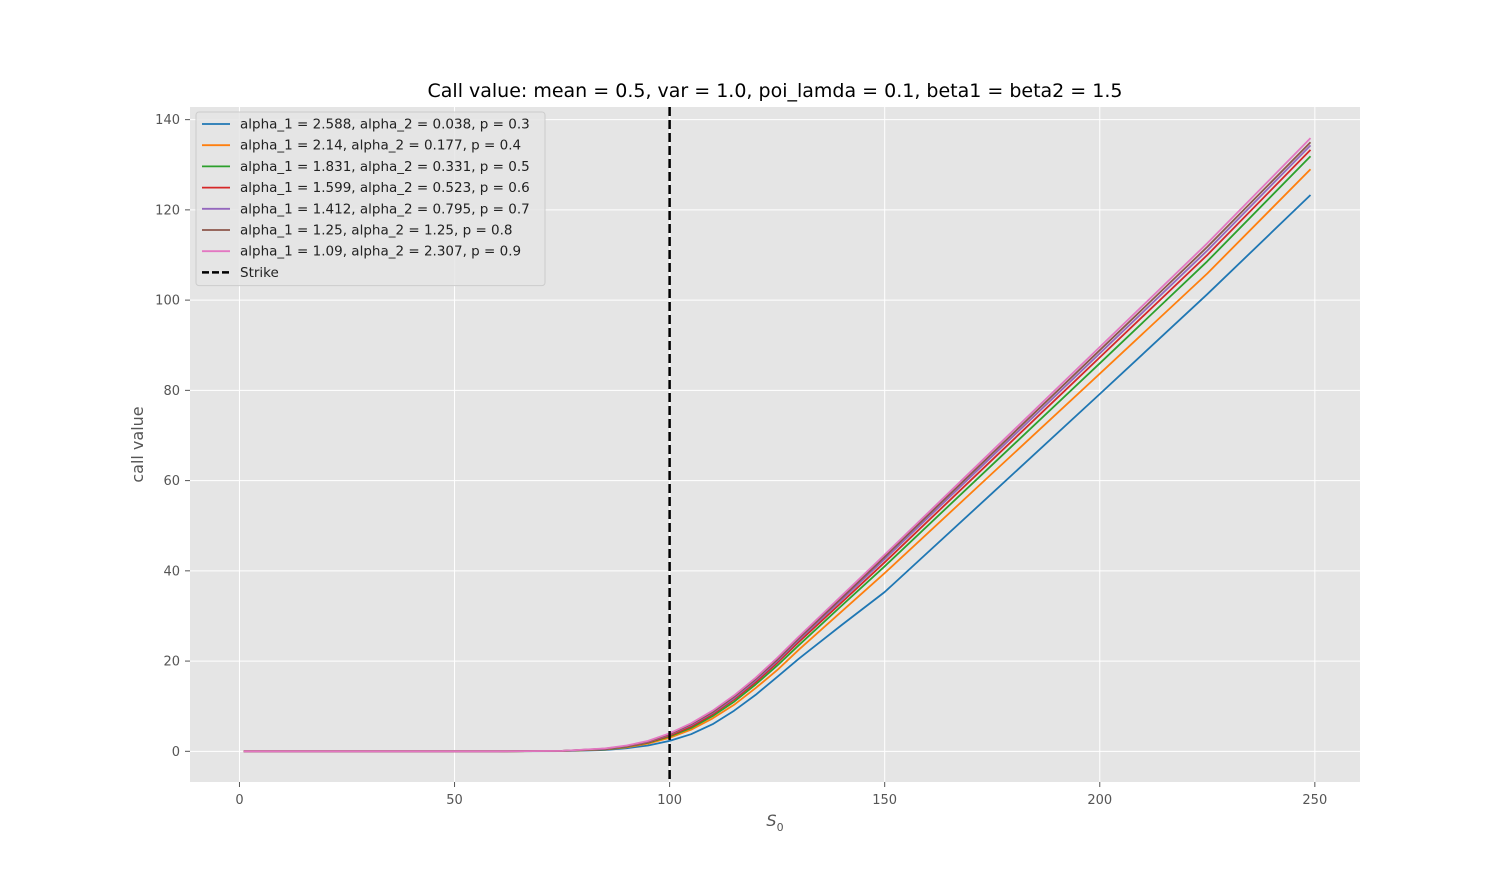  I want to click on legend-box, so click(370, 199).